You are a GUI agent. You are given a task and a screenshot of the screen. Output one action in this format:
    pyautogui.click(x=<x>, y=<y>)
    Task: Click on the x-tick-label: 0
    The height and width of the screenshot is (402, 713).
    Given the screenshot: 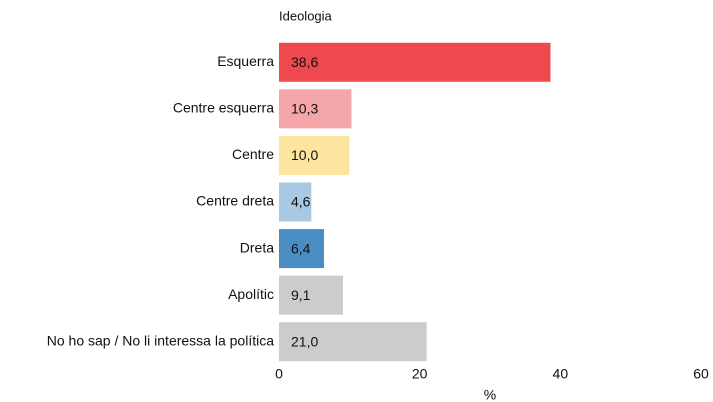 What is the action you would take?
    pyautogui.click(x=279, y=374)
    